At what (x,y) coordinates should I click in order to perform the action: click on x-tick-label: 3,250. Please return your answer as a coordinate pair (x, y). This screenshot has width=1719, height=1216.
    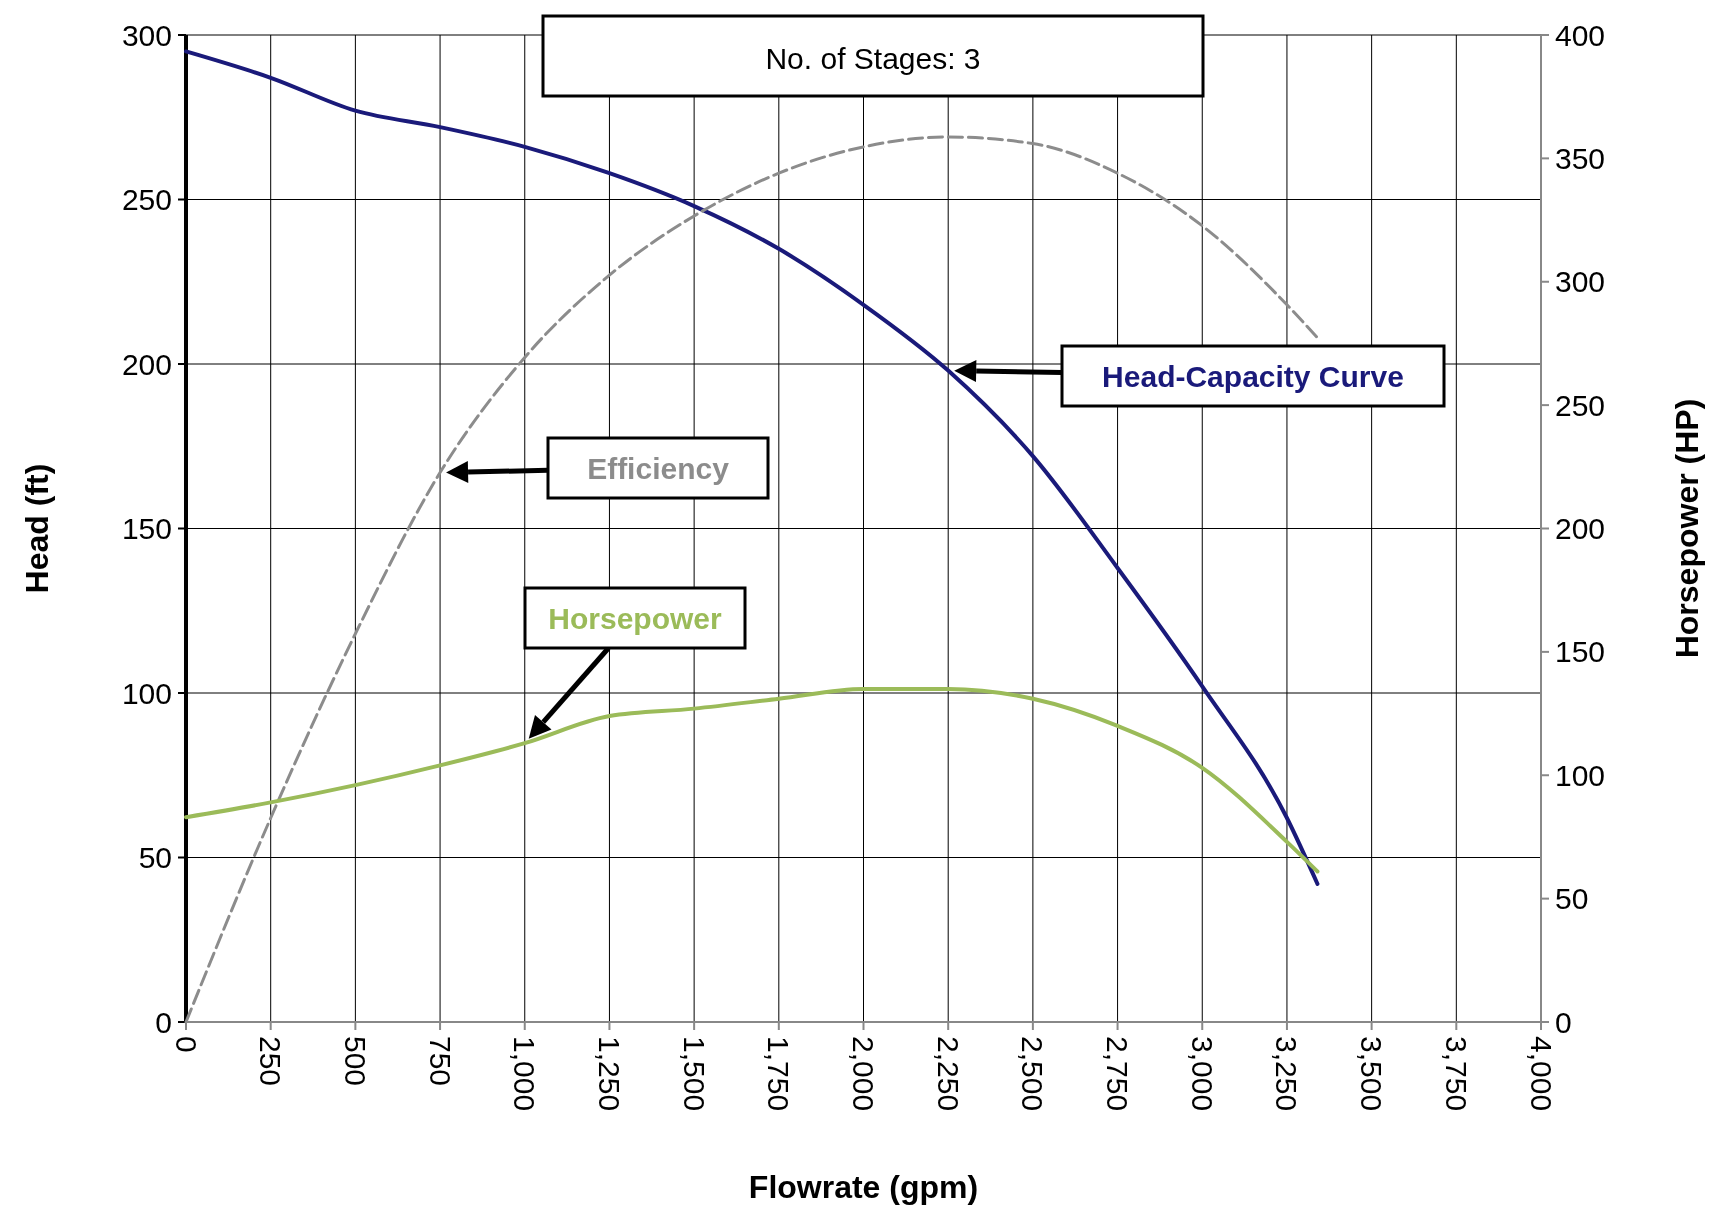
    Looking at the image, I should click on (1287, 1074).